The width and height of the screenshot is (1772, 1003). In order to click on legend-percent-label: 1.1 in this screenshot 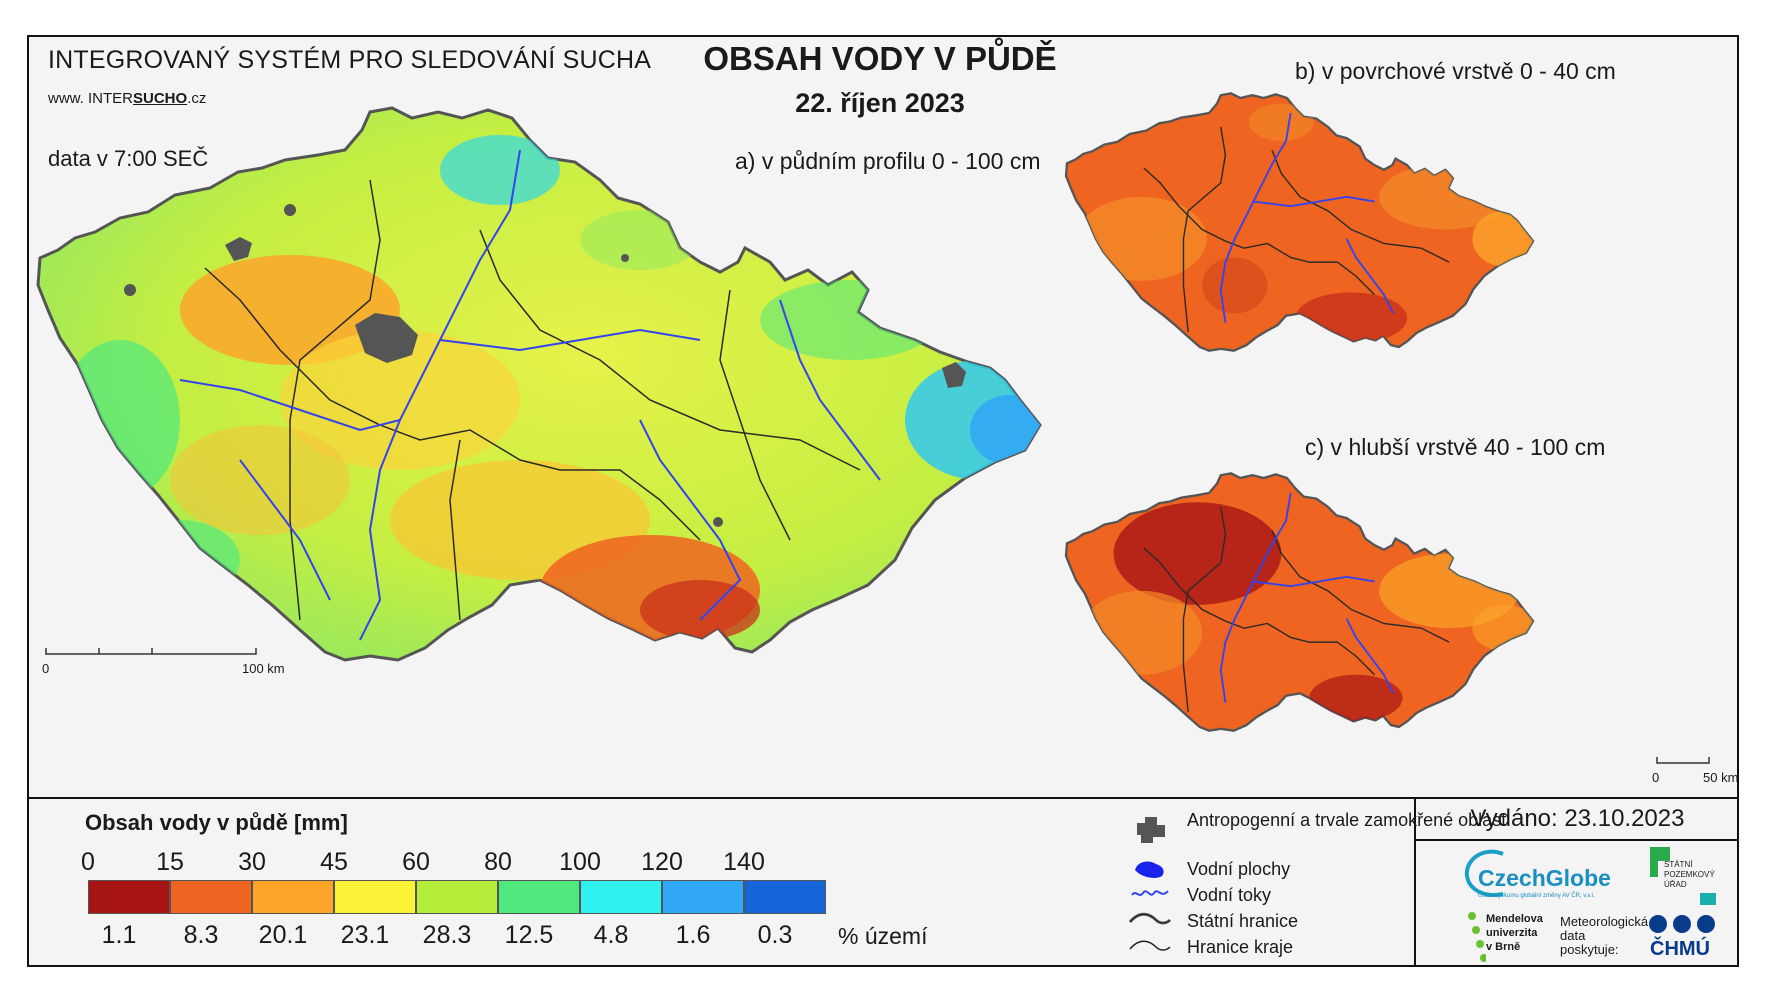, I will do `click(119, 935)`.